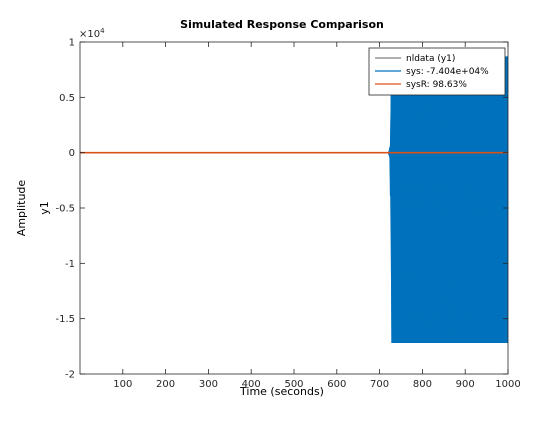 The width and height of the screenshot is (560, 424). I want to click on y-exponent-label: ×10⁴, so click(92, 33).